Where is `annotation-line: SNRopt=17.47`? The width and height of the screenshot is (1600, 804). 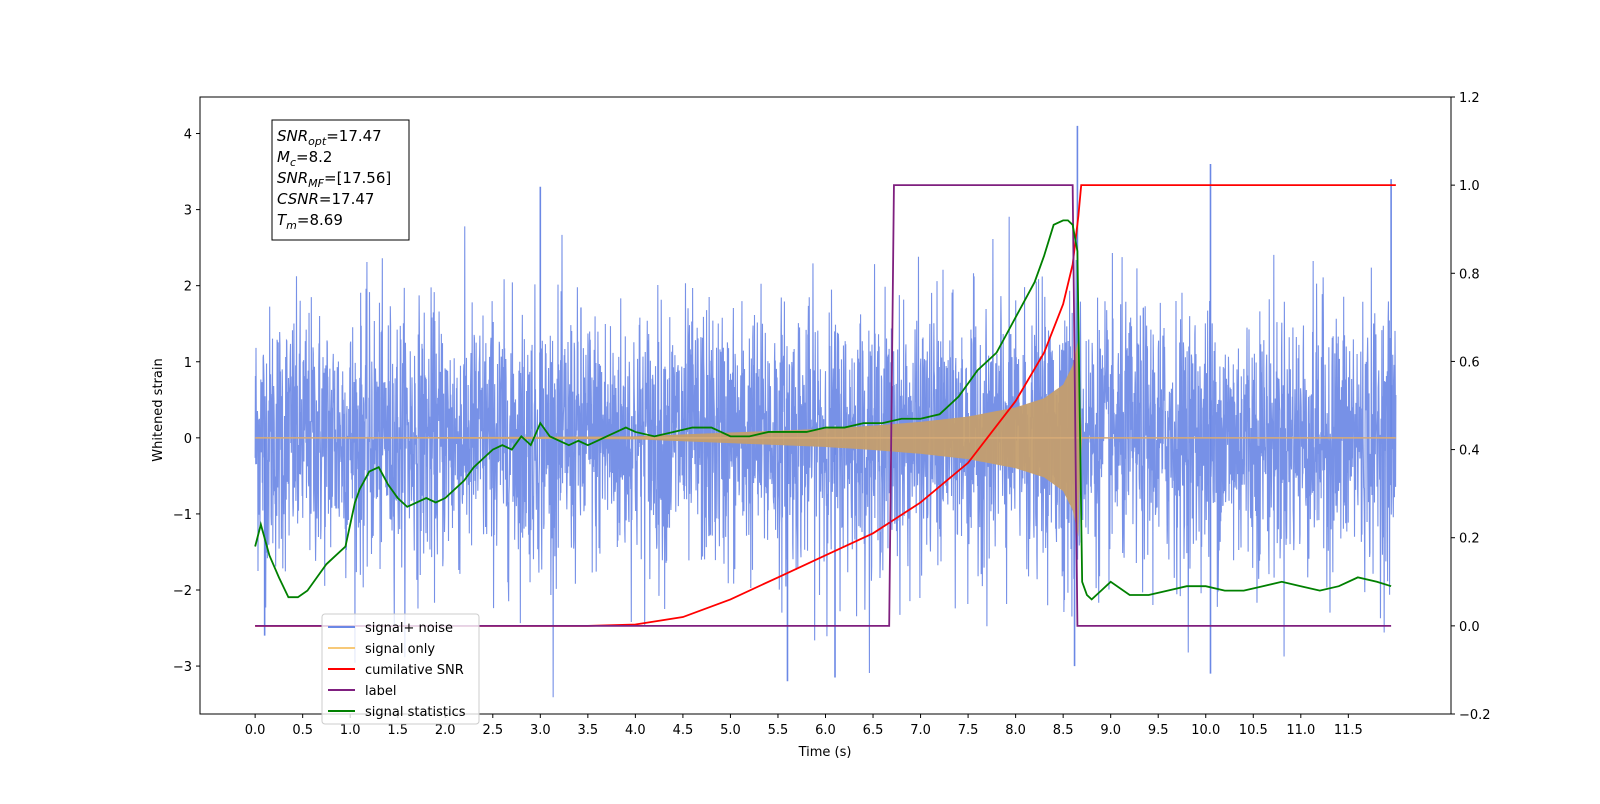
annotation-line: SNRopt=17.47 is located at coordinates (329, 137).